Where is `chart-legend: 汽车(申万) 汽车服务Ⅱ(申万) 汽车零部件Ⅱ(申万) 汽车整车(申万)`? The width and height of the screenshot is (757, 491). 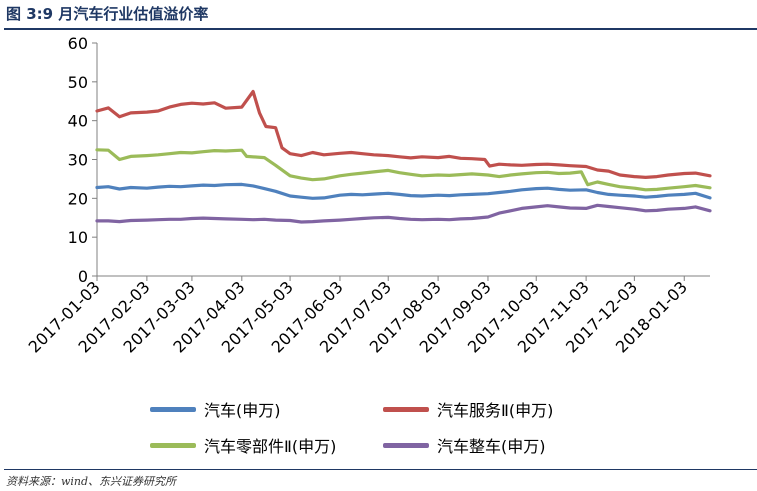
chart-legend: 汽车(申万) 汽车服务Ⅱ(申万) 汽车零部件Ⅱ(申万) 汽车整车(申万) is located at coordinates (400, 429).